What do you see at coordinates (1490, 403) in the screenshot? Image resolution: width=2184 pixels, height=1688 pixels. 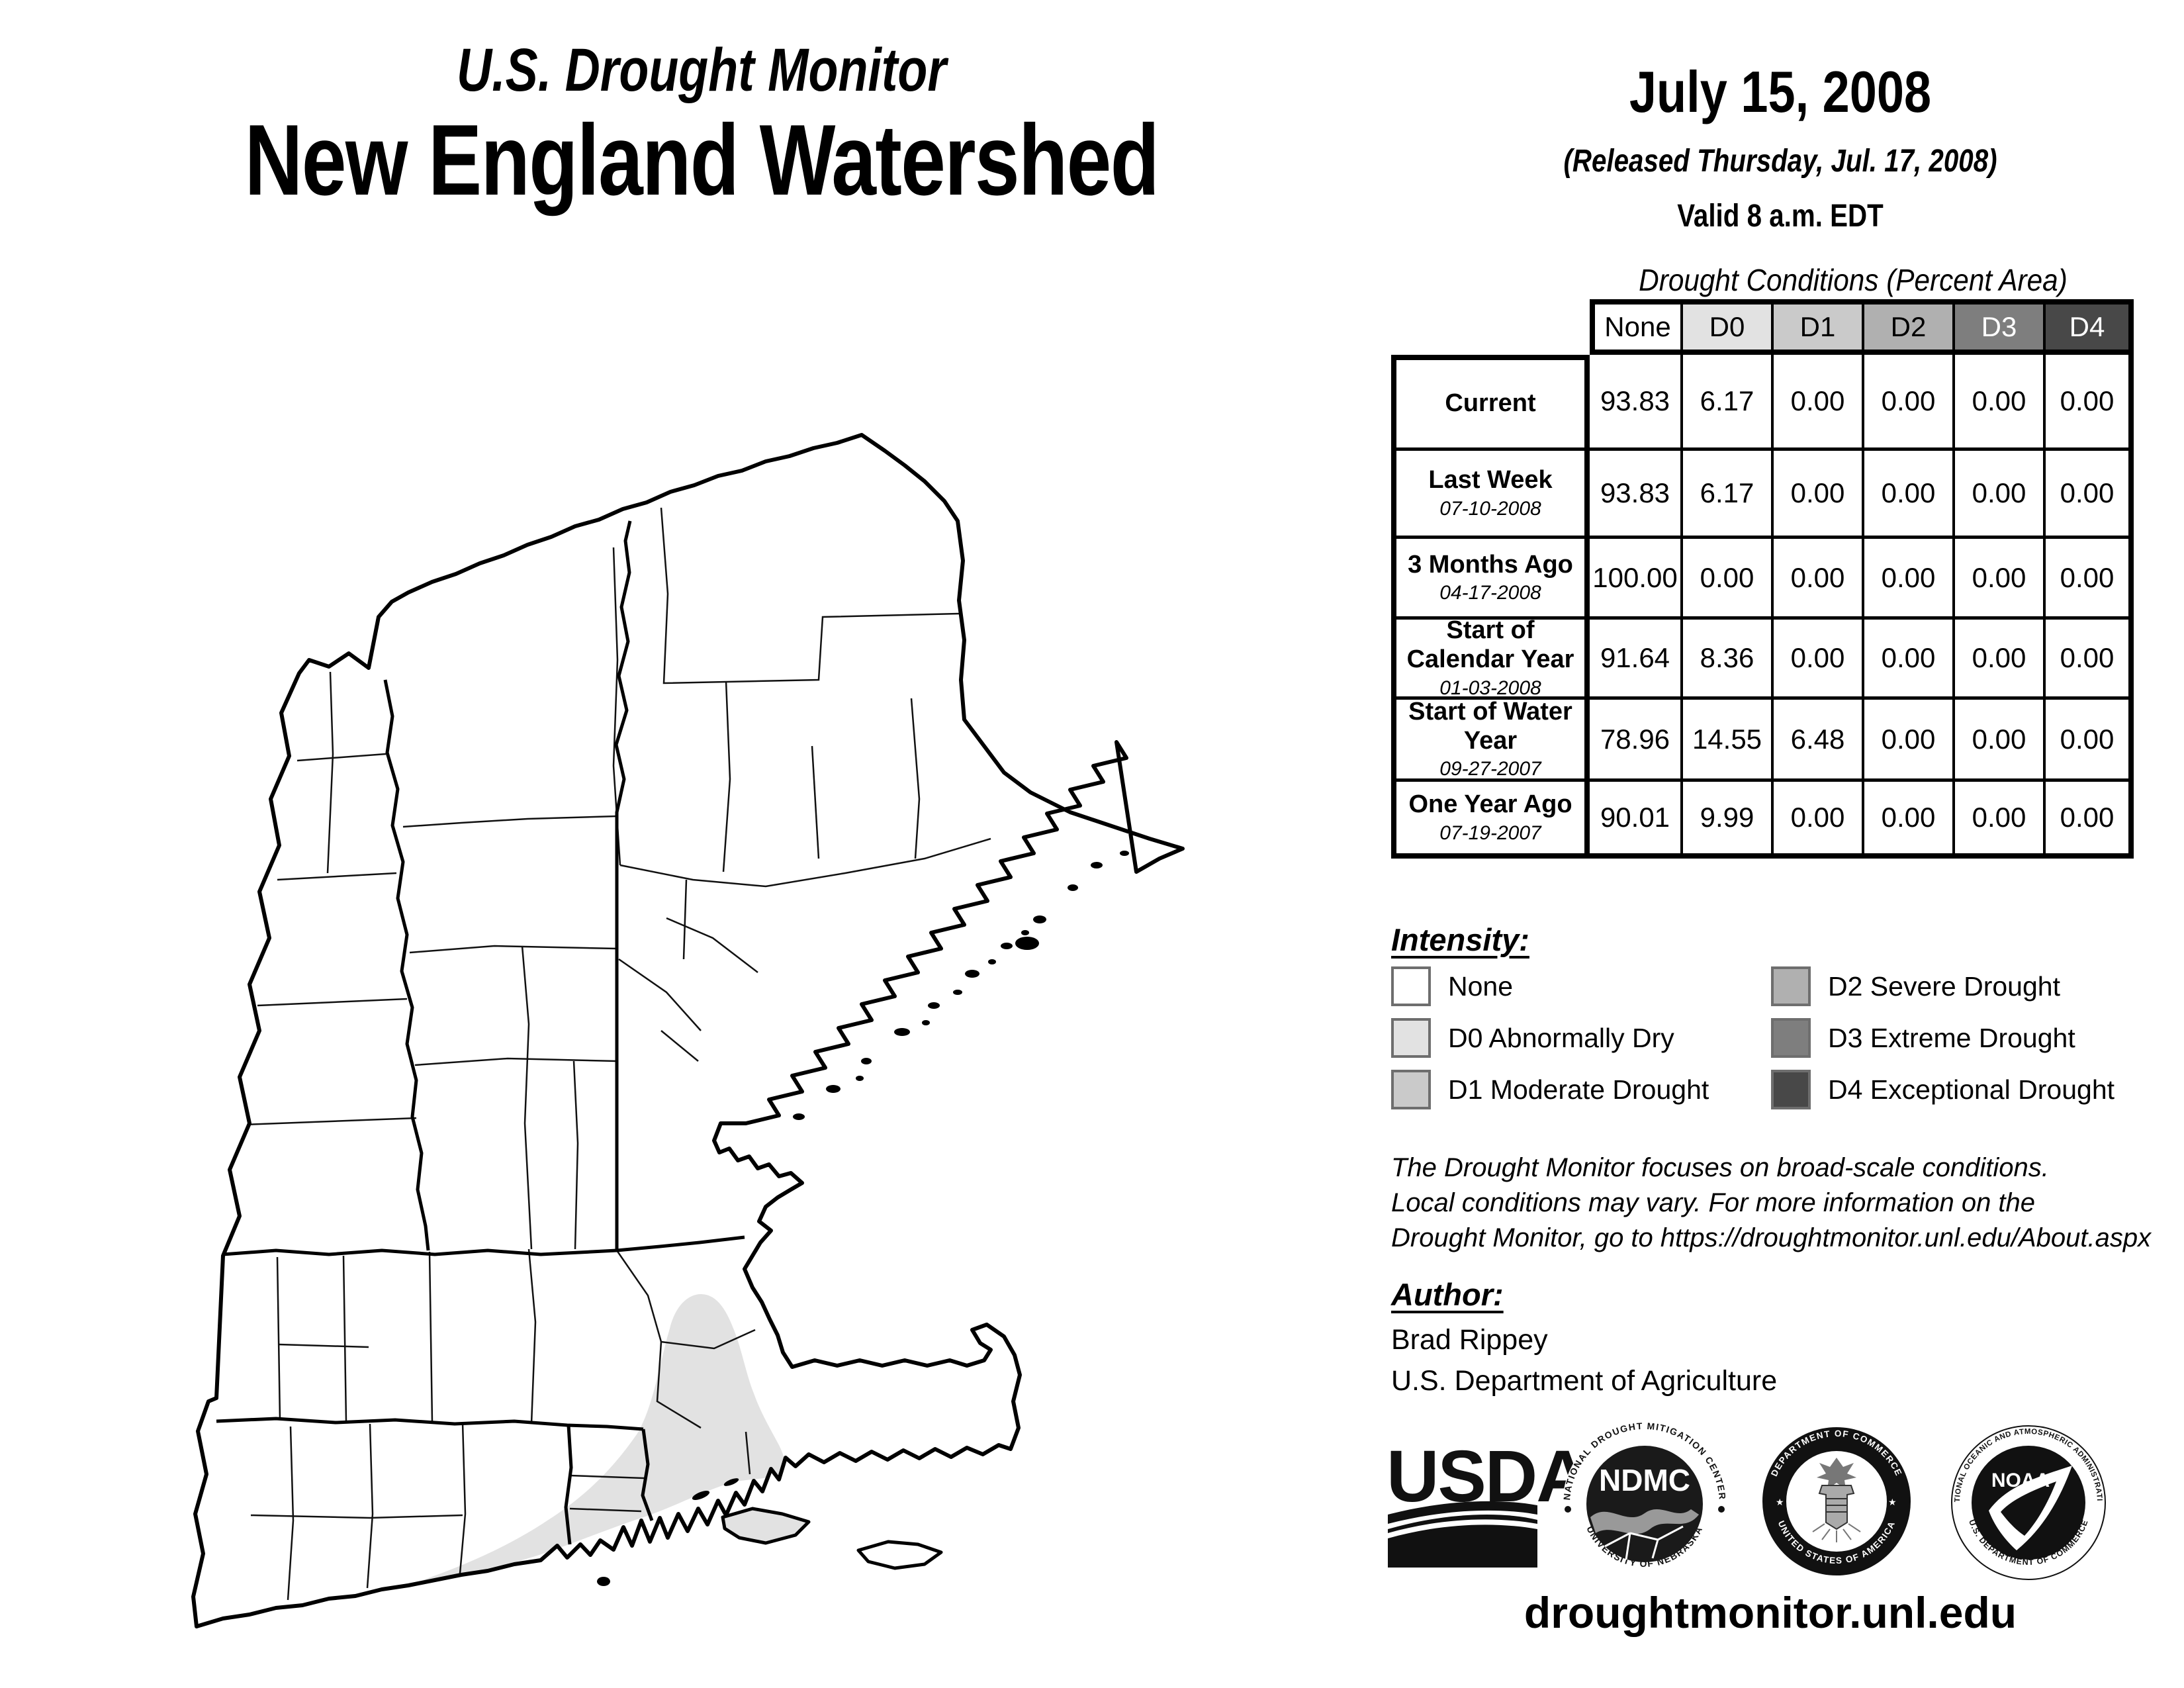 I see `row-label-text: Current` at bounding box center [1490, 403].